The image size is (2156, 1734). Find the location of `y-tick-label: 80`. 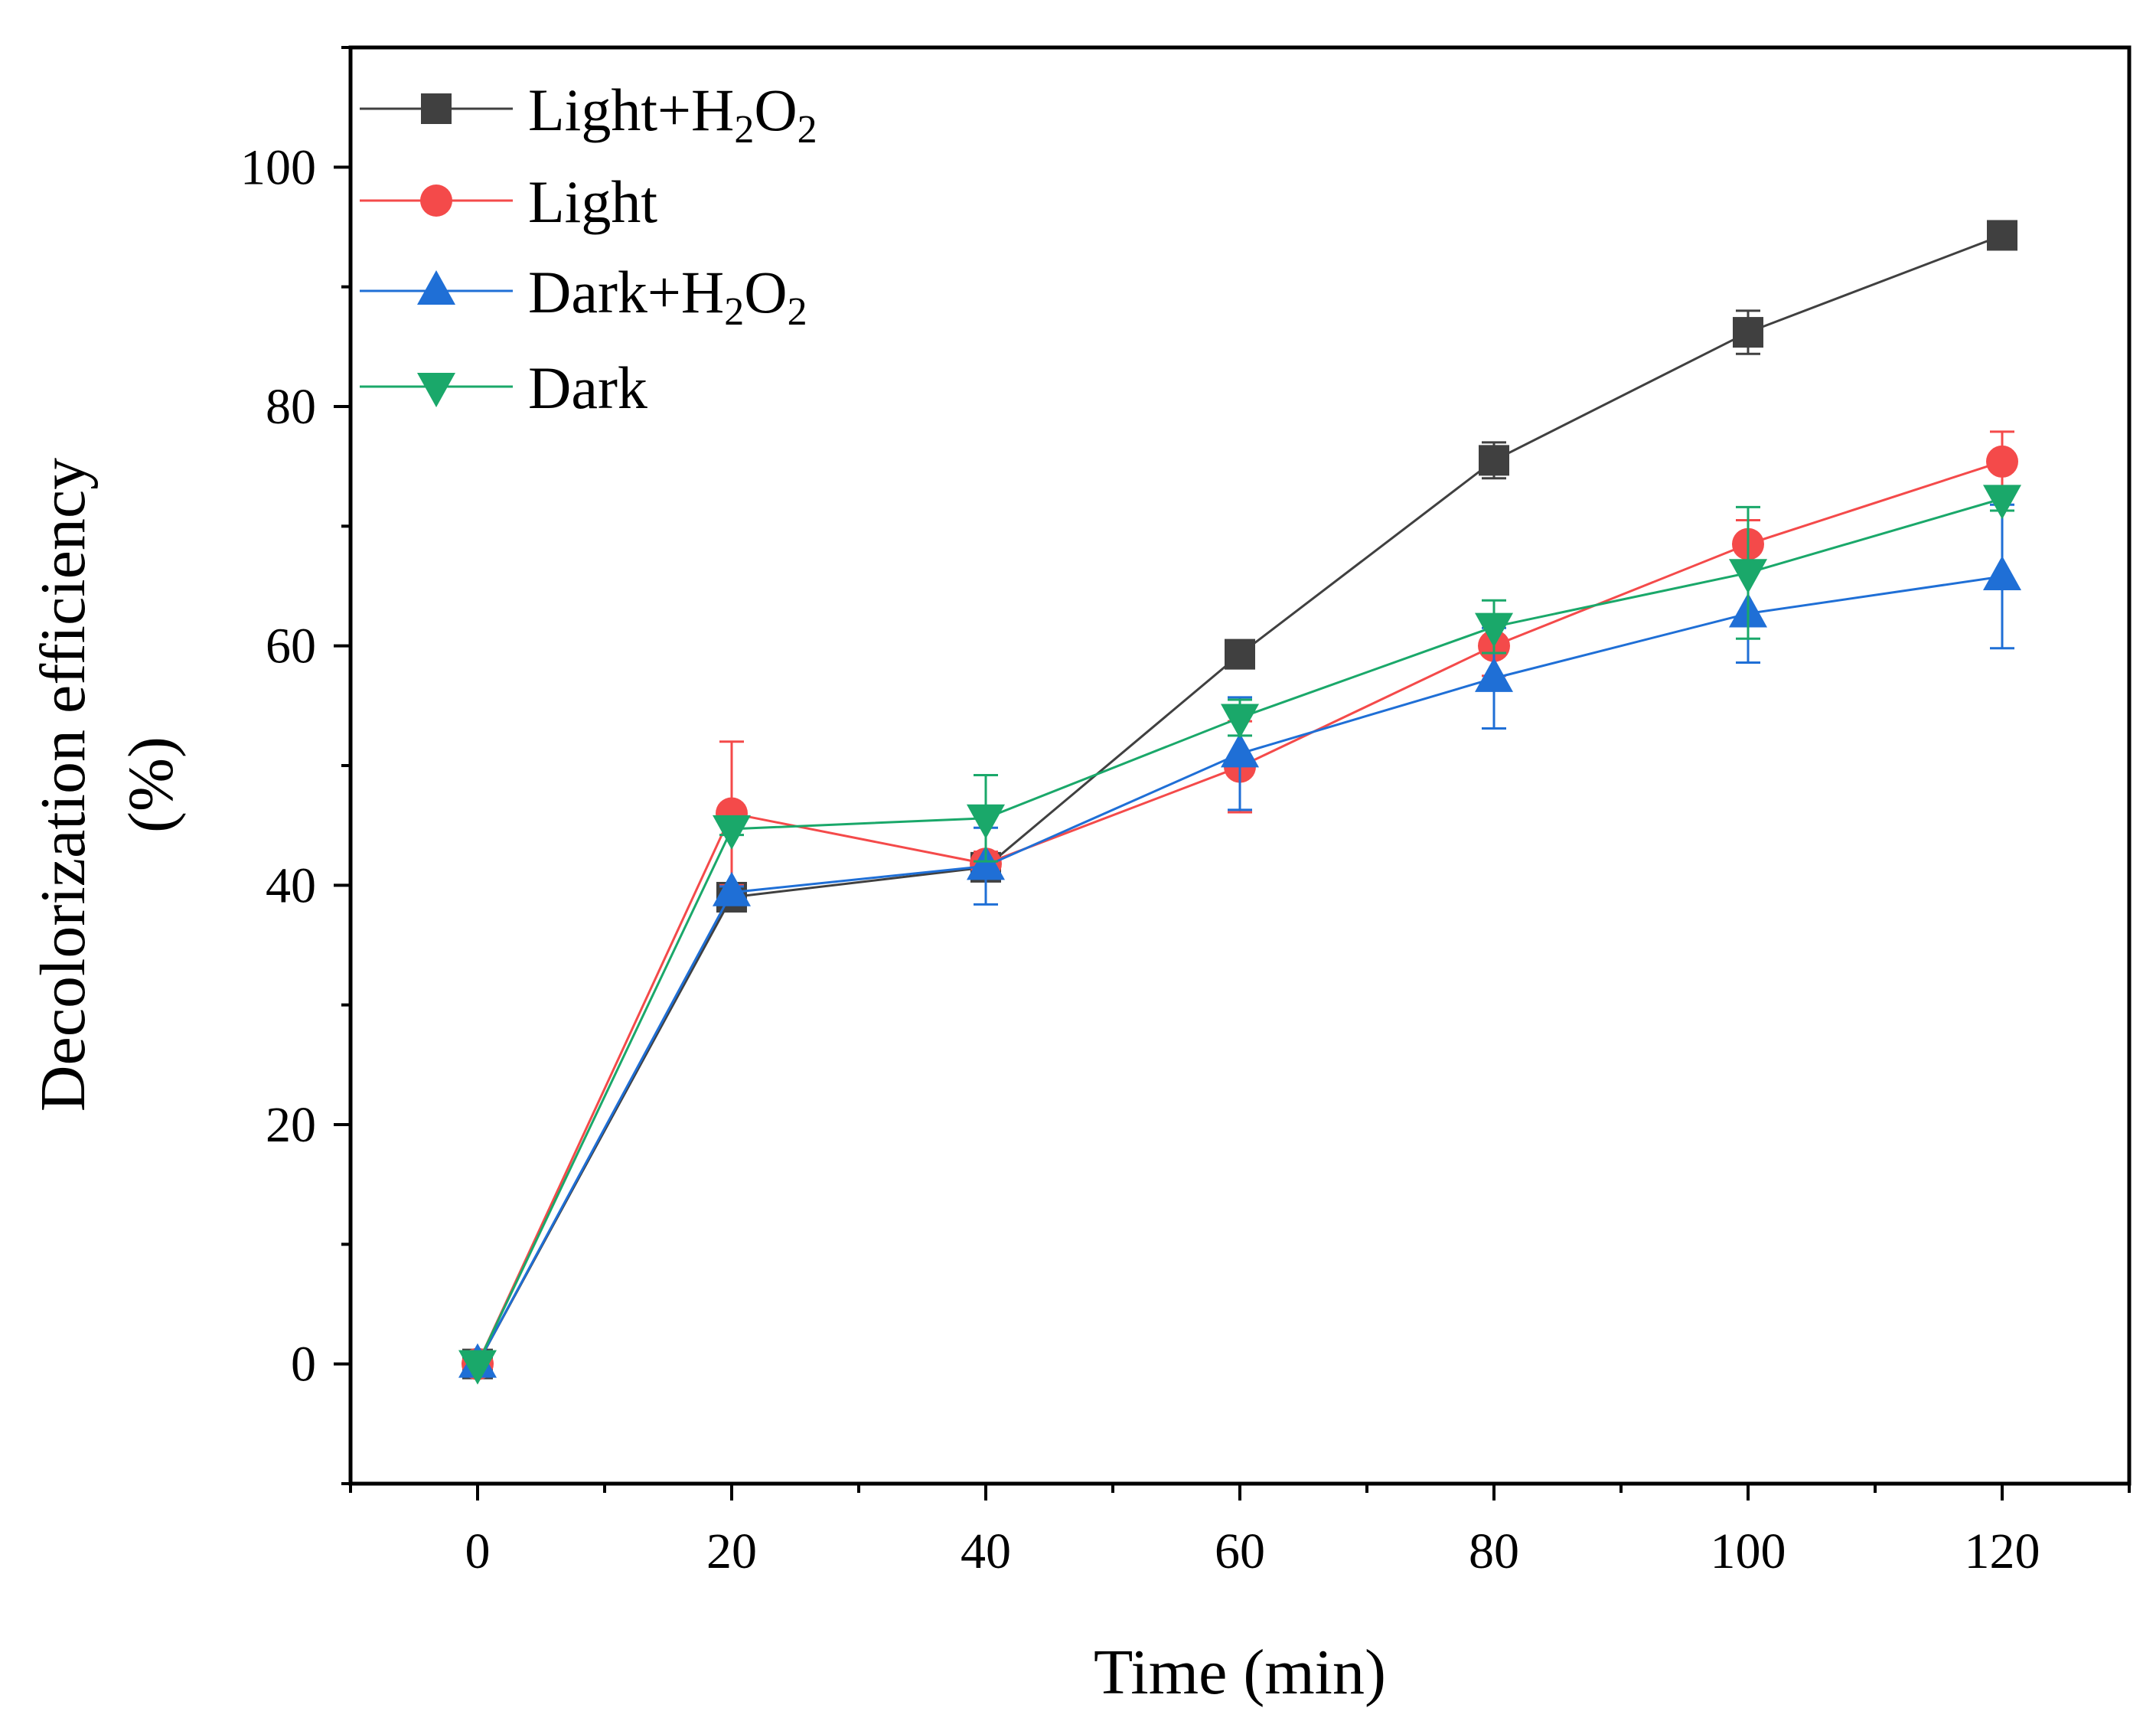

y-tick-label: 80 is located at coordinates (291, 407).